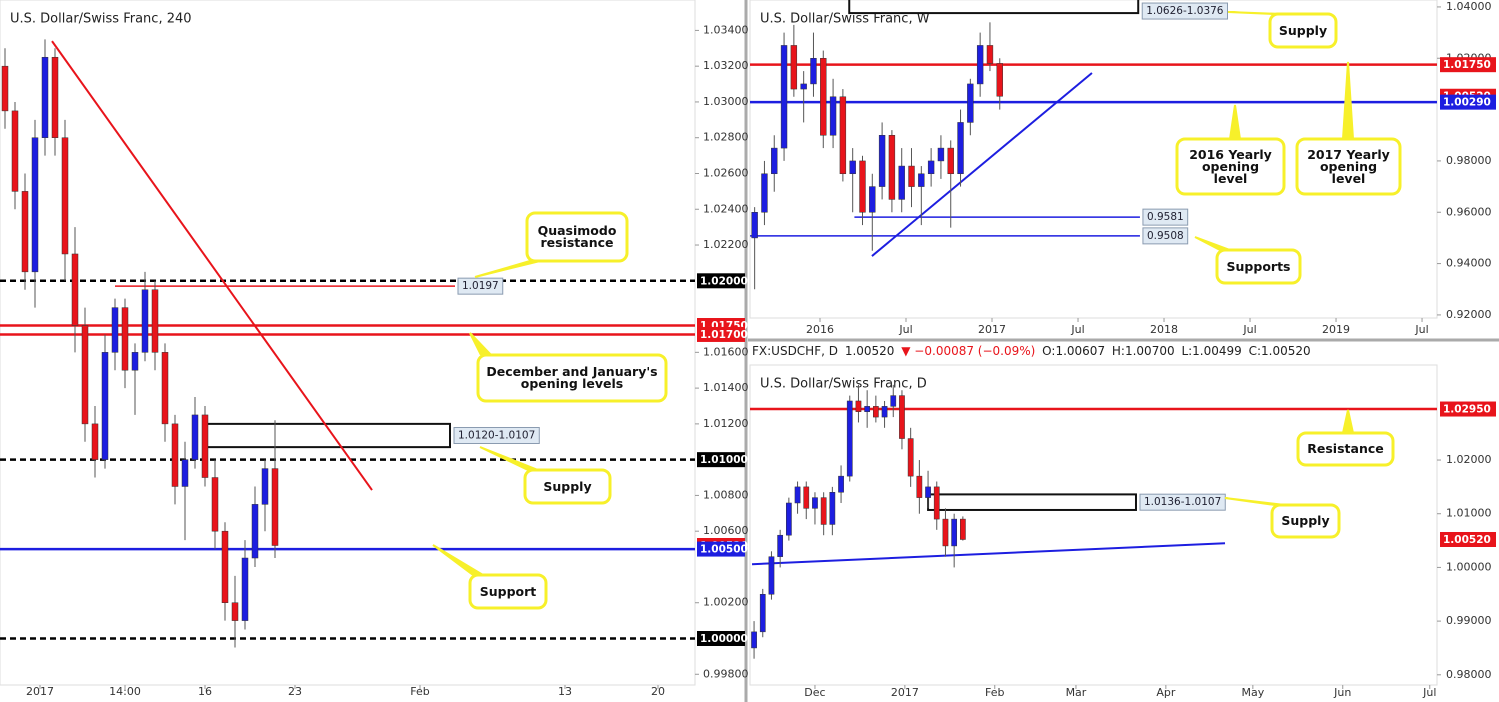 This screenshot has width=1499, height=702. I want to click on x-tick-label: 2017, so click(992, 329).